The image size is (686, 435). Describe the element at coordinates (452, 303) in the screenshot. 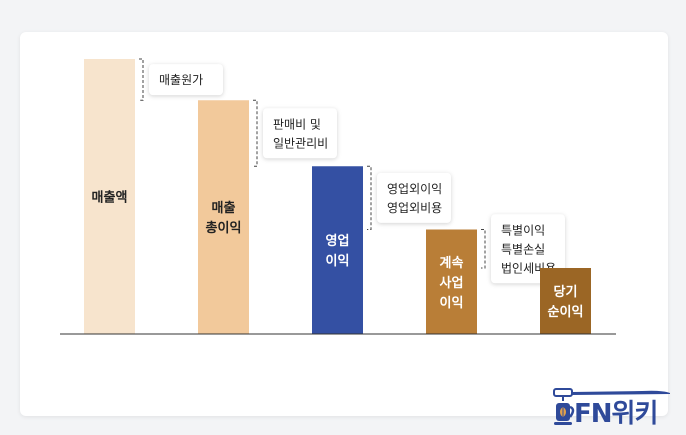

I see `bar-label-4: 이익` at that location.